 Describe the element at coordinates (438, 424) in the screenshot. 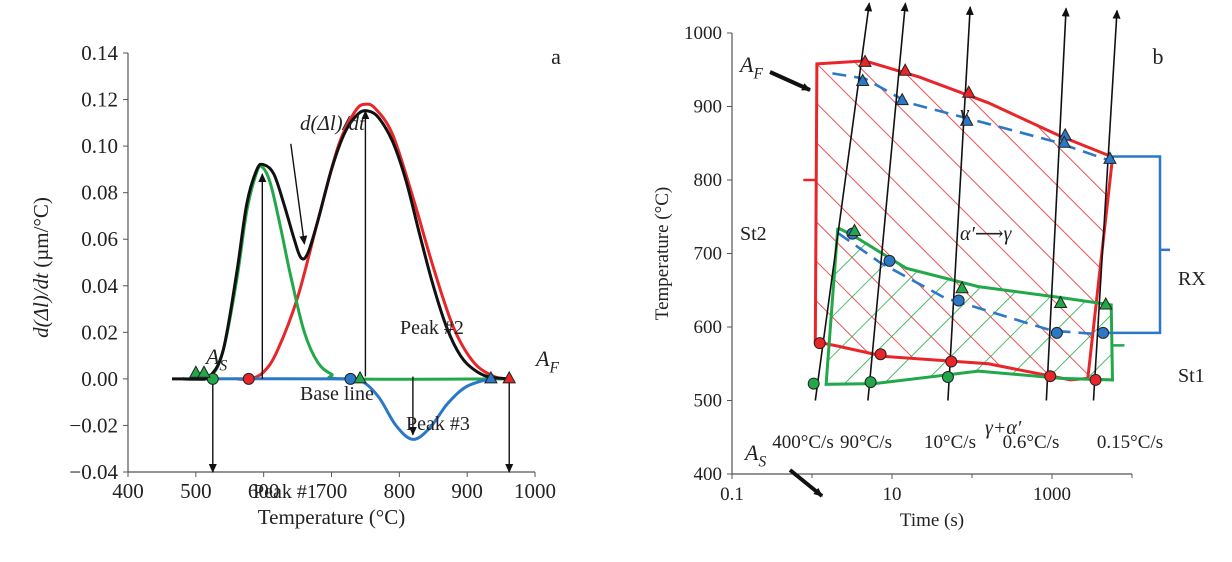

I see `peak3-label: Peak #3` at that location.